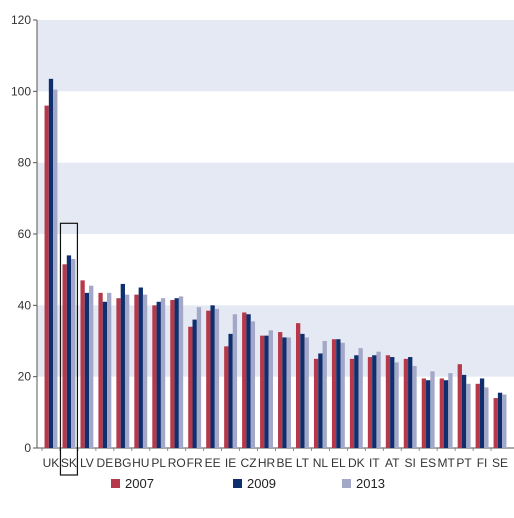  I want to click on bar-BG-2013, so click(127, 371).